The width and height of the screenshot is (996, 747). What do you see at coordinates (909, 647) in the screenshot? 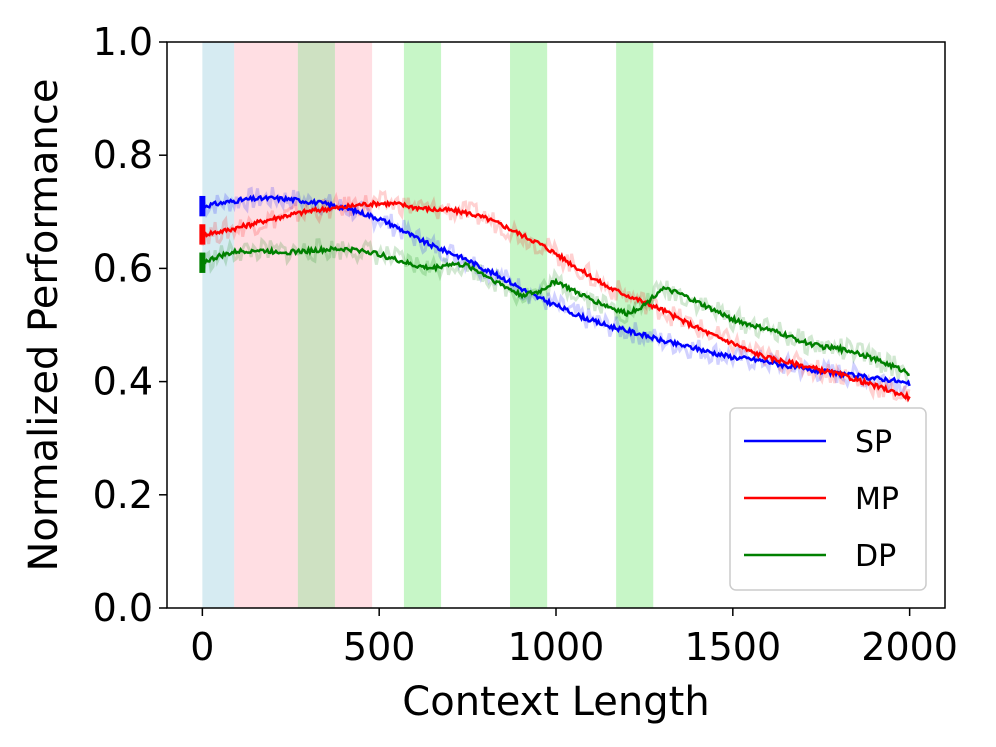
I see `x-tick-label: 2000` at bounding box center [909, 647].